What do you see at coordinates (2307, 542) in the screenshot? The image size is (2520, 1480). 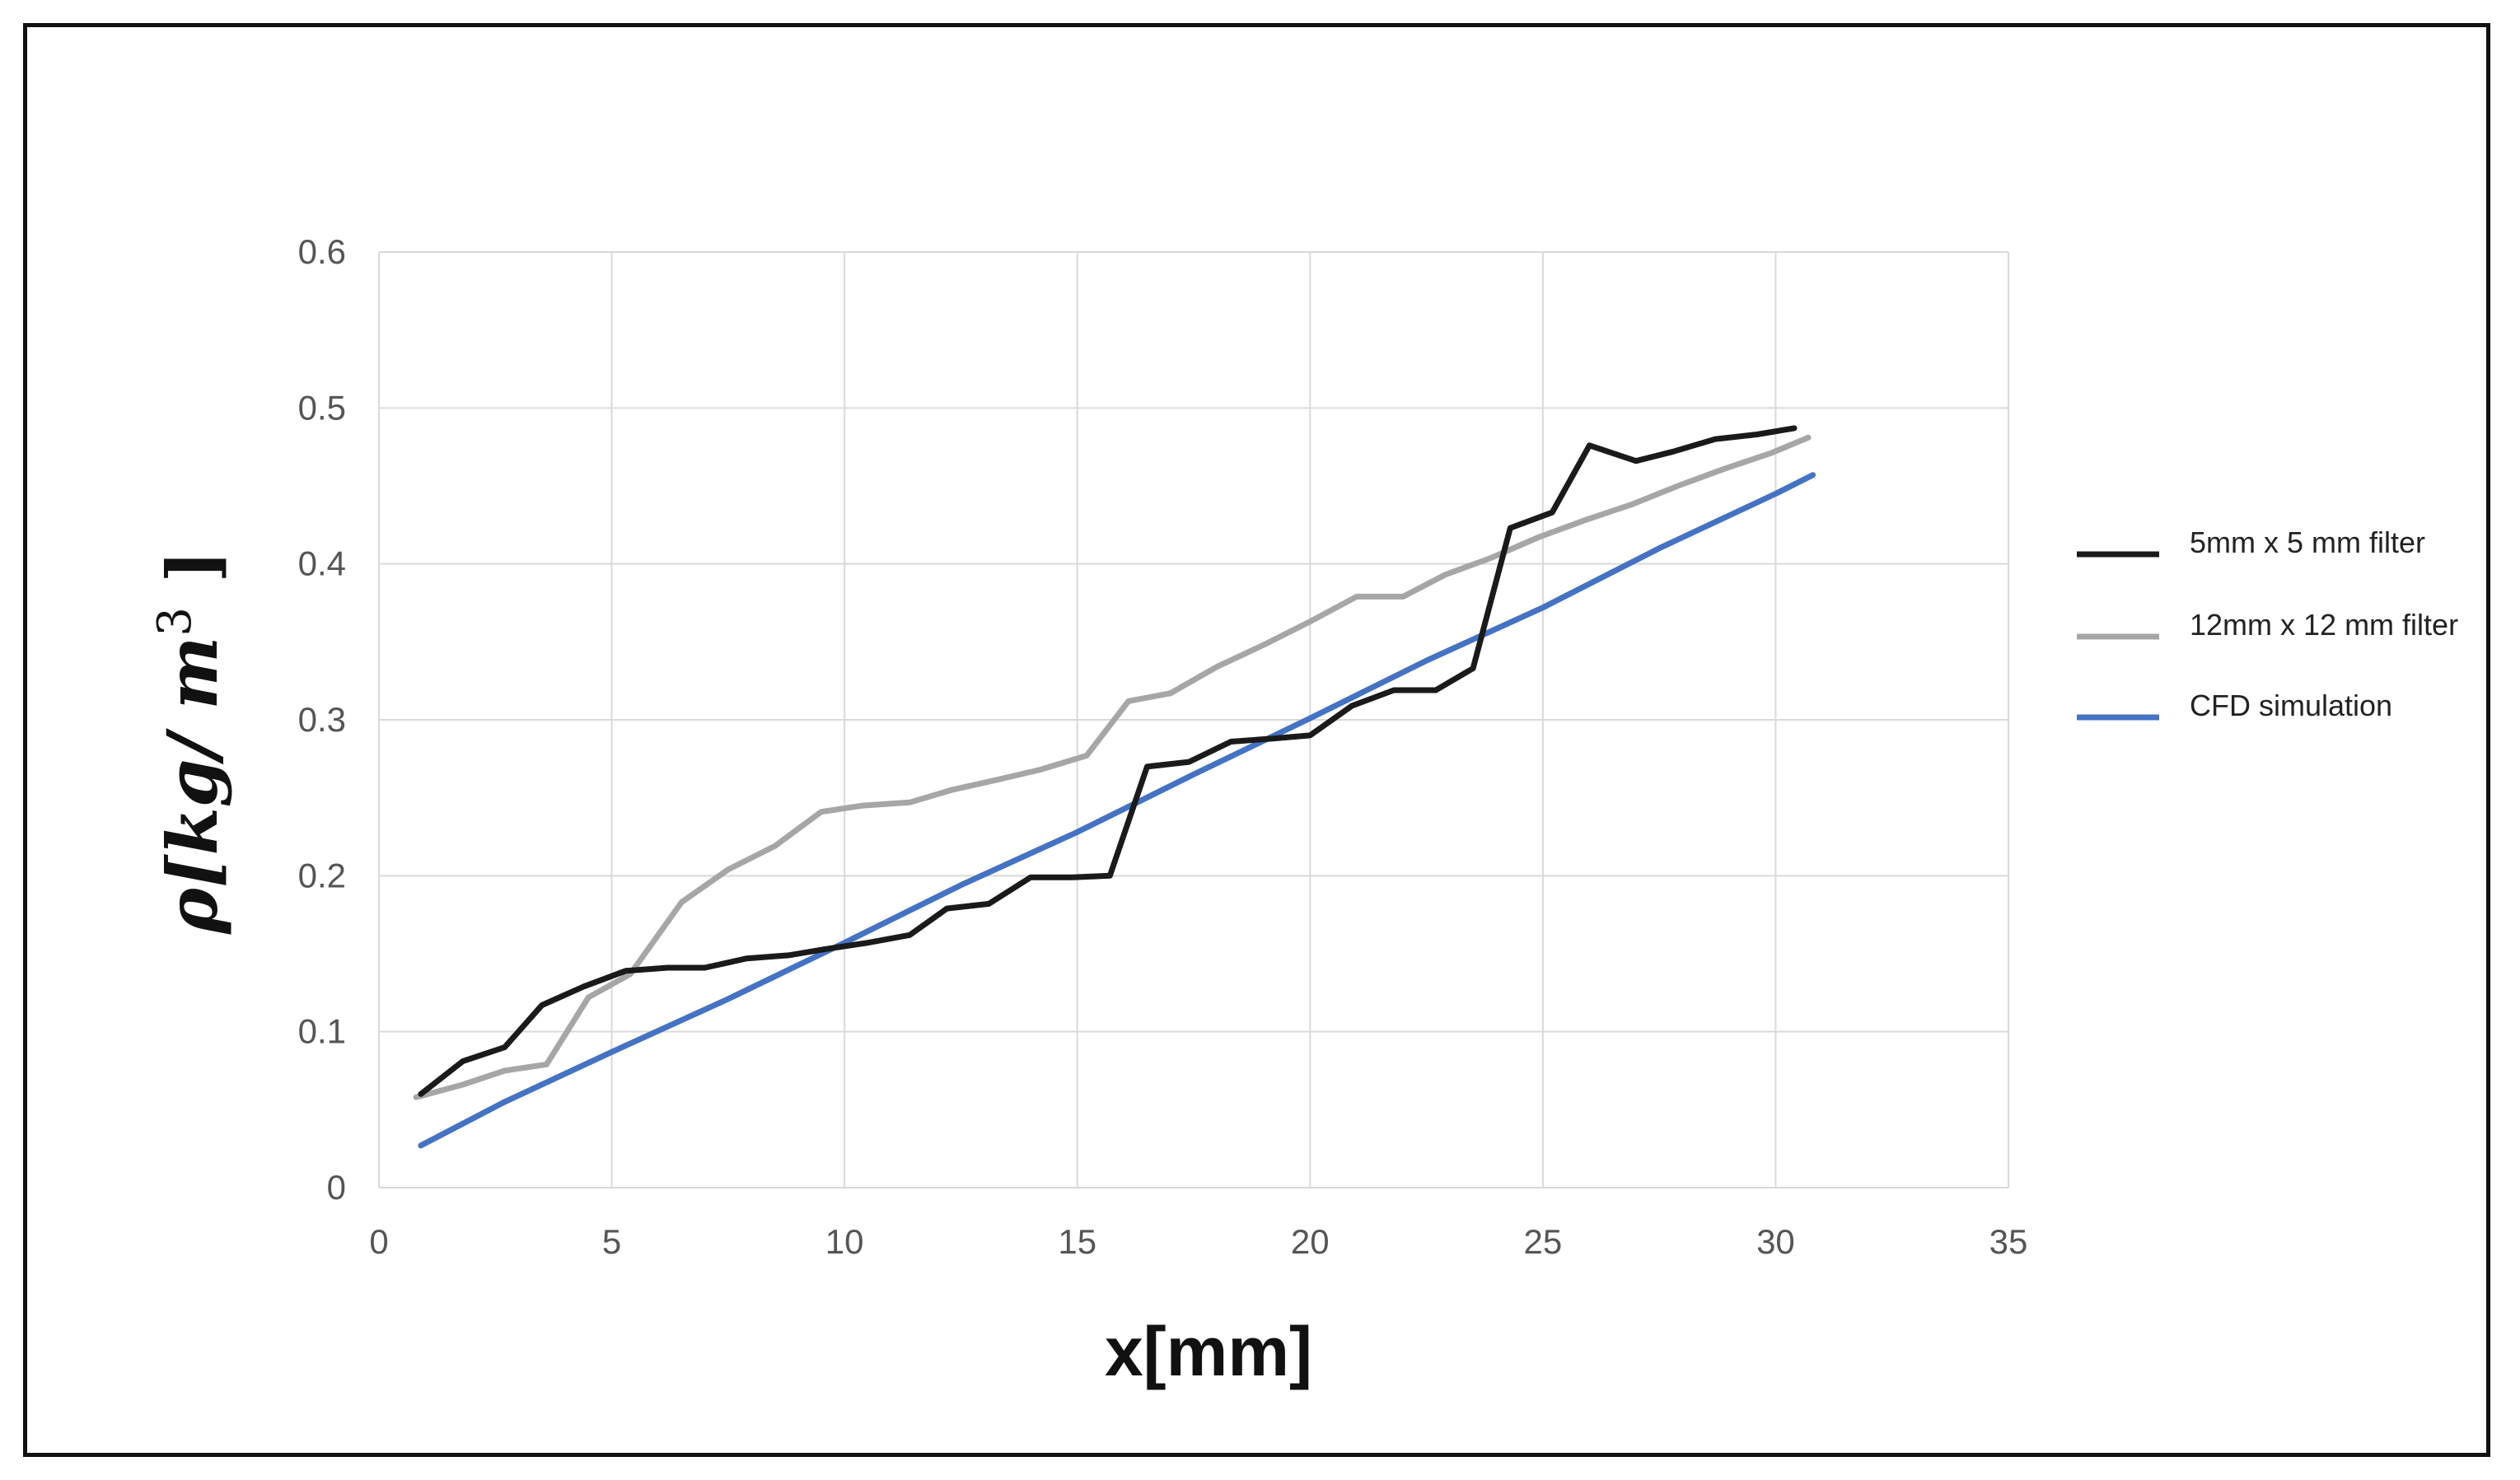 I see `legend-label-0: 5mm x 5 mm filter` at bounding box center [2307, 542].